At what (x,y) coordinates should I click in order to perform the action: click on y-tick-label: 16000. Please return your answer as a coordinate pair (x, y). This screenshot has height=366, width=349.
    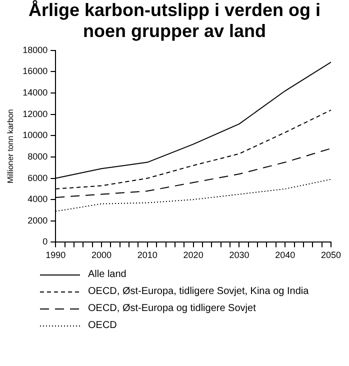
    Looking at the image, I should click on (35, 71).